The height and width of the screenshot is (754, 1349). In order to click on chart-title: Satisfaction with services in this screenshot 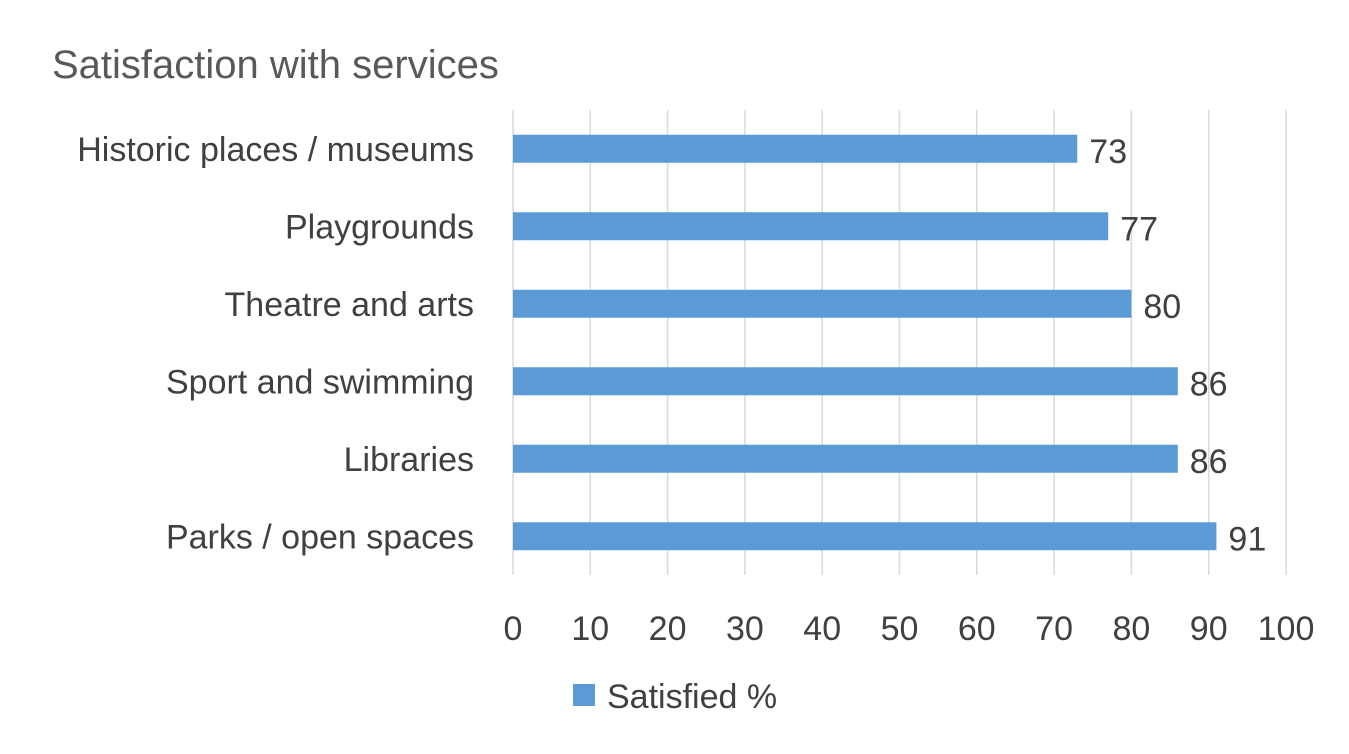, I will do `click(275, 65)`.